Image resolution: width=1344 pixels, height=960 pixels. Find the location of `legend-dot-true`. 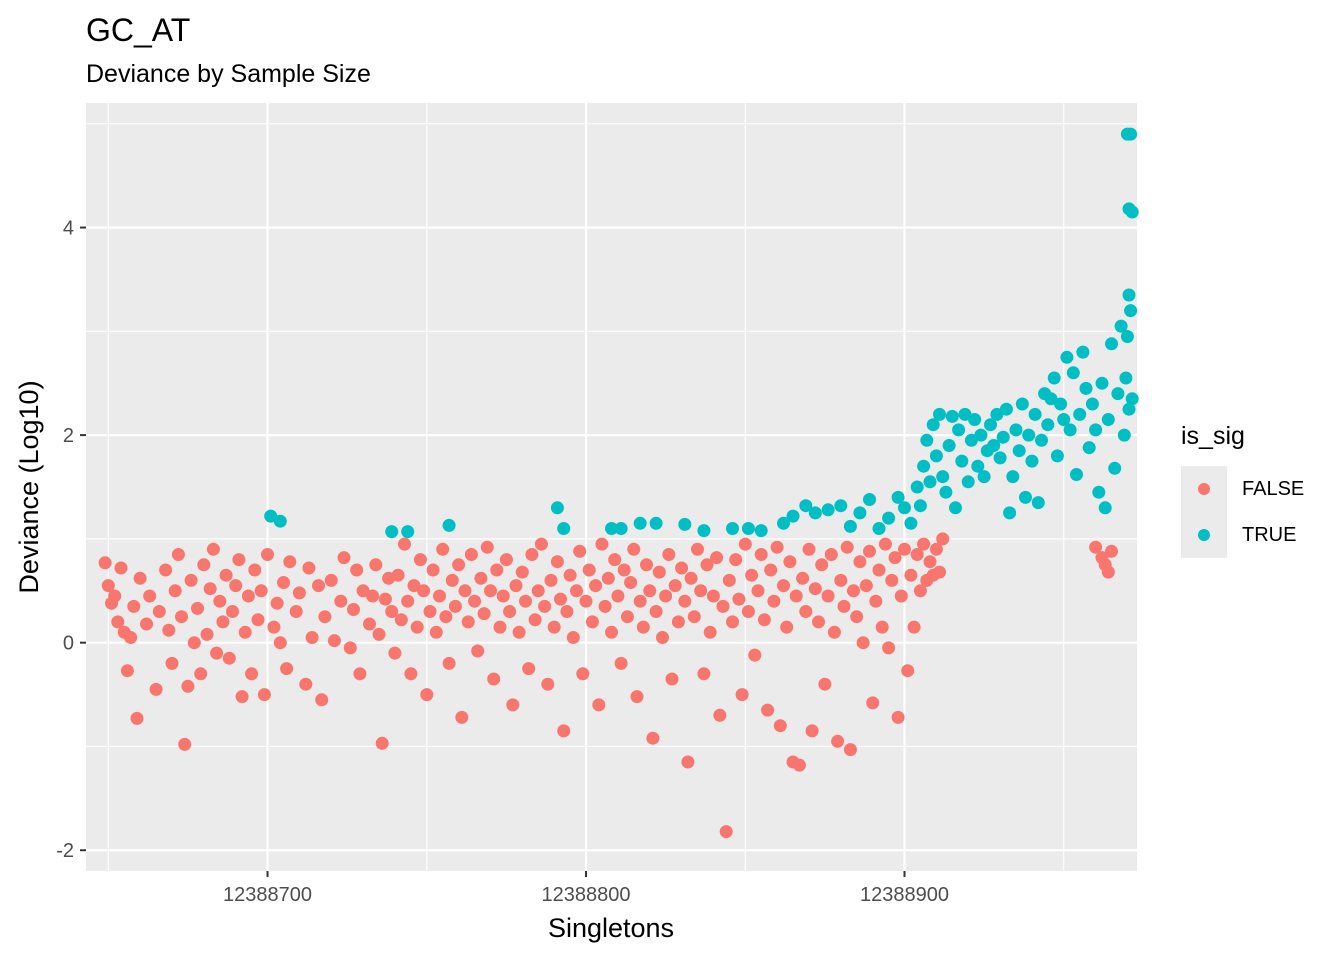

legend-dot-true is located at coordinates (1204, 535).